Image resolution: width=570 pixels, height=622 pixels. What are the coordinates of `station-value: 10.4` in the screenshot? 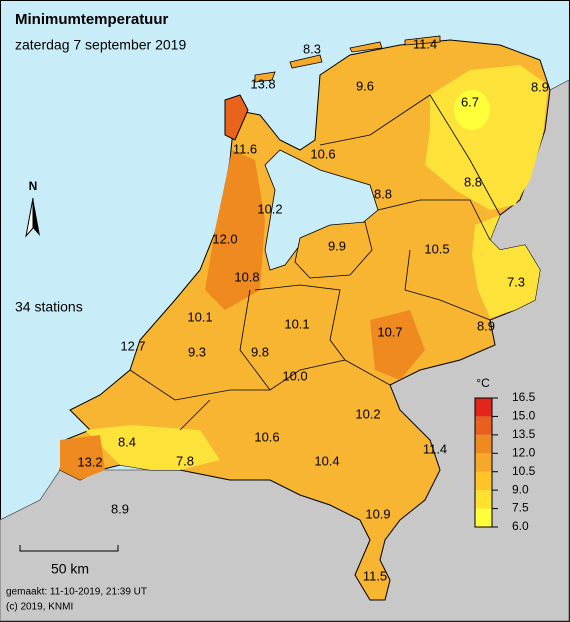 It's located at (326, 460).